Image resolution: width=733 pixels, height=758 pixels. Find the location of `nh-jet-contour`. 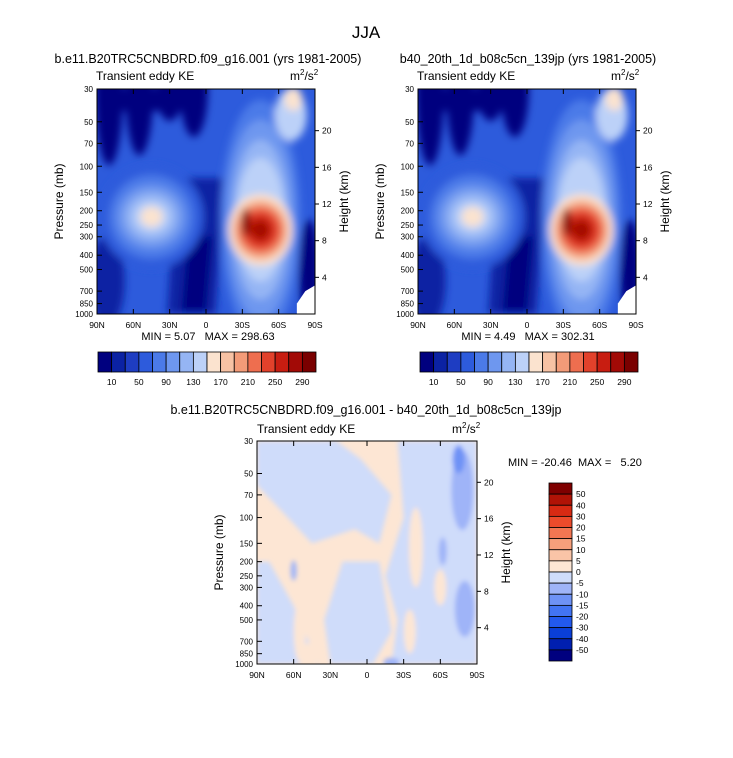

nh-jet-contour is located at coordinates (151, 216).